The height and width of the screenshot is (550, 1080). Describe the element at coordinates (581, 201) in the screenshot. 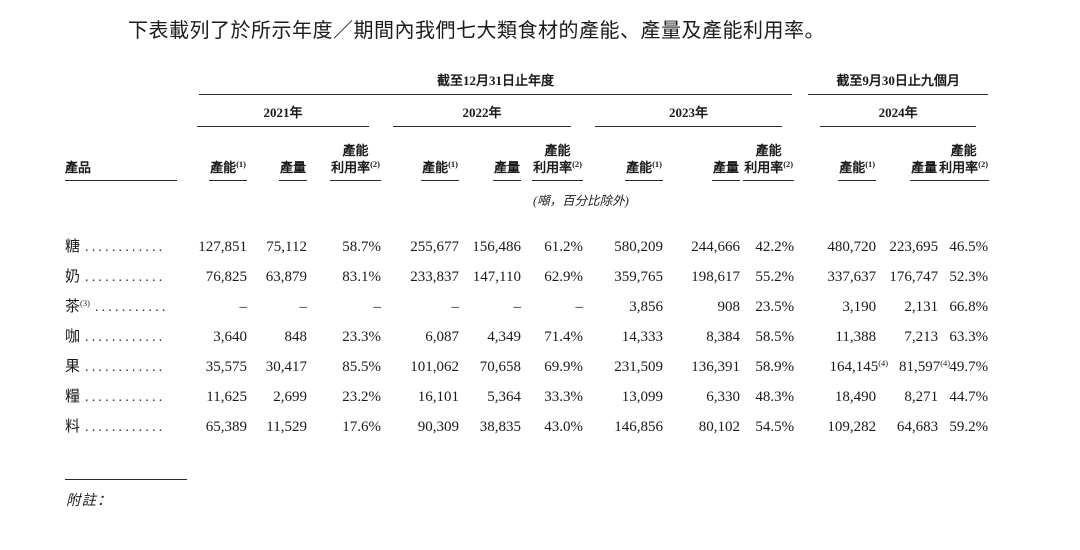

I see `unit-note: (噸，百分比除外)` at that location.